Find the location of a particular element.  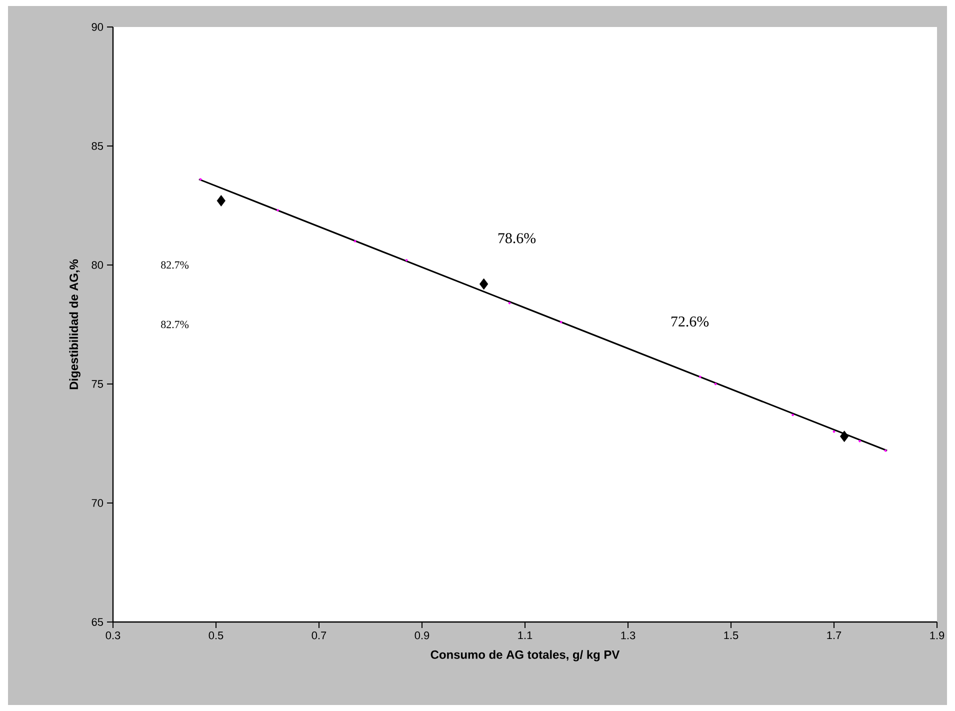

y-tick-label: 65 is located at coordinates (98, 622).